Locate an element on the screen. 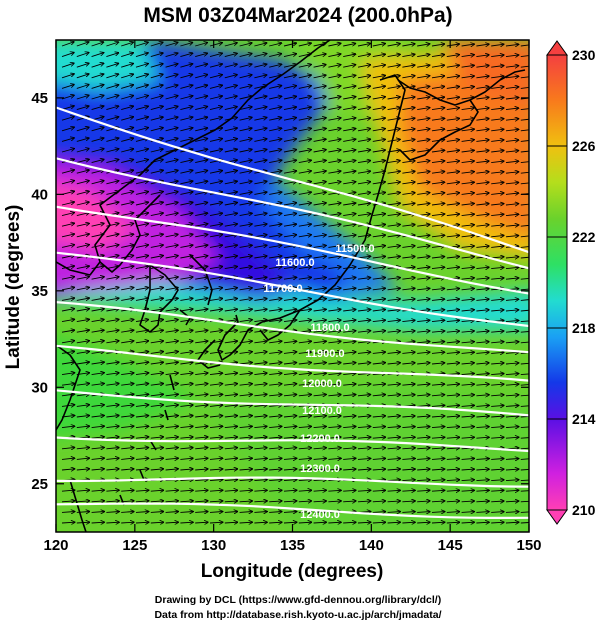 Image resolution: width=599 pixels, height=625 pixels. y-tick-label: 45 is located at coordinates (39, 98).